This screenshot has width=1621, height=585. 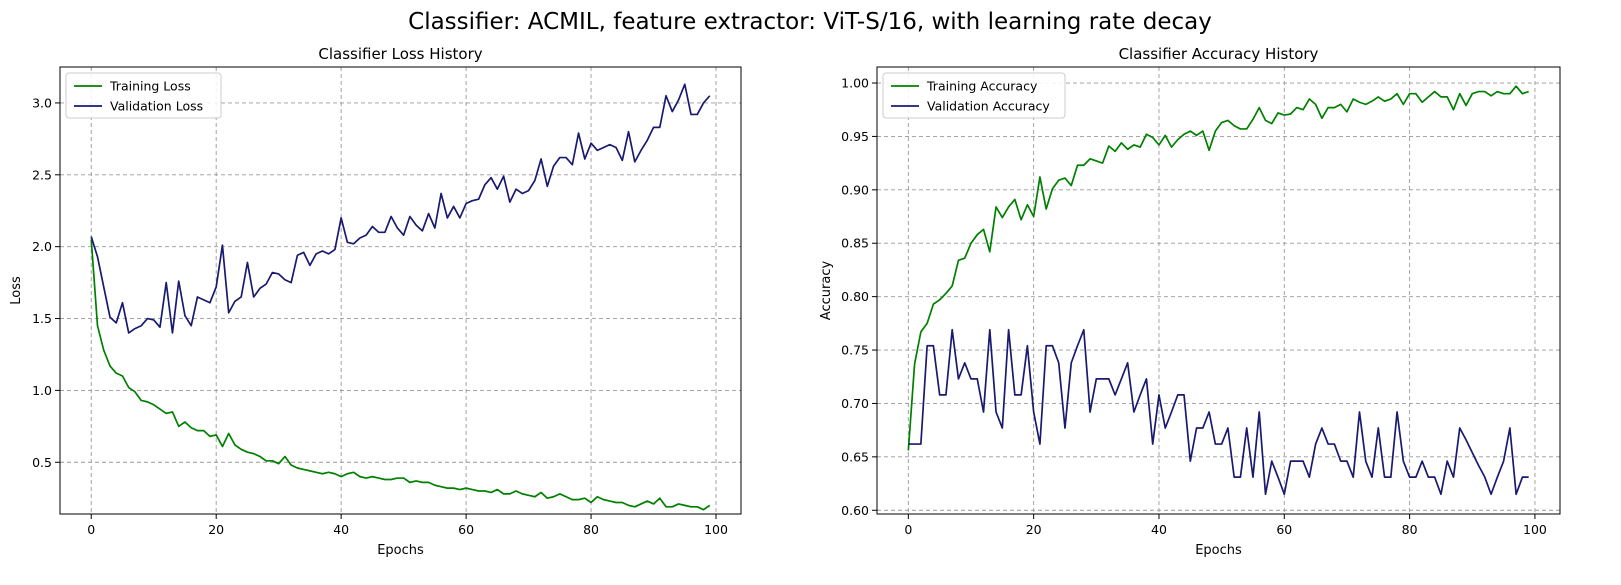 What do you see at coordinates (42, 318) in the screenshot?
I see `y-tick-label: 1.5` at bounding box center [42, 318].